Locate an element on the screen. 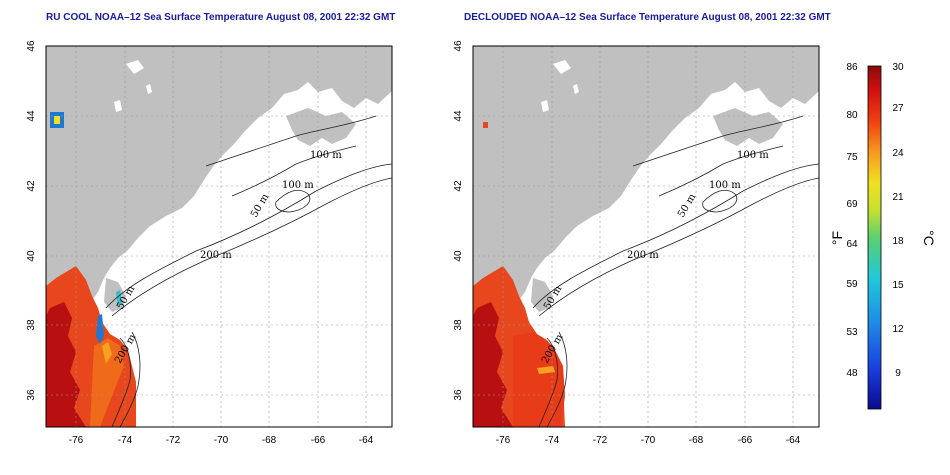  f-tick: 48 is located at coordinates (852, 373).